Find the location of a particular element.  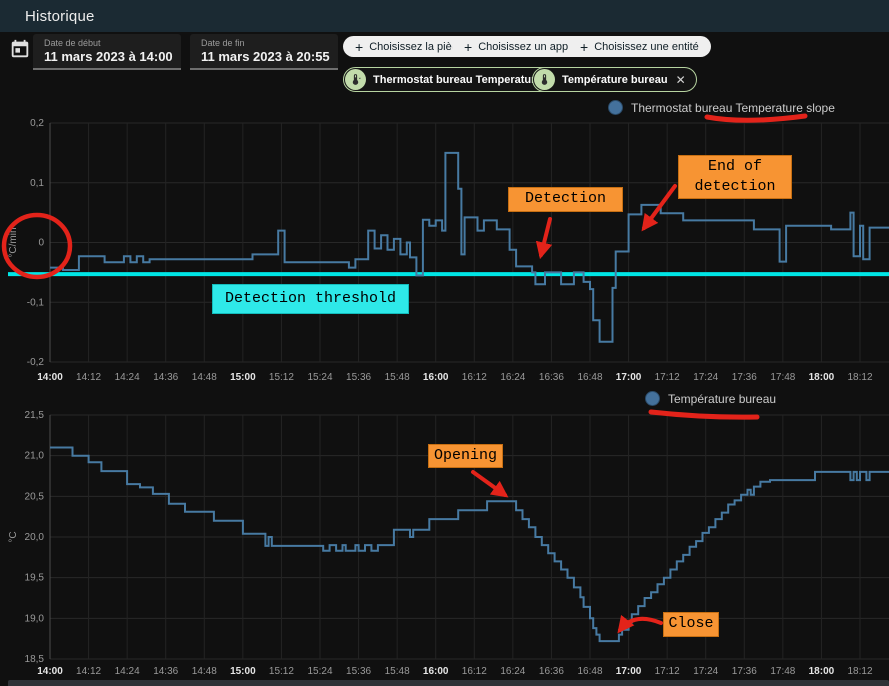

y-tick-label: 19,0 is located at coordinates (35, 618).